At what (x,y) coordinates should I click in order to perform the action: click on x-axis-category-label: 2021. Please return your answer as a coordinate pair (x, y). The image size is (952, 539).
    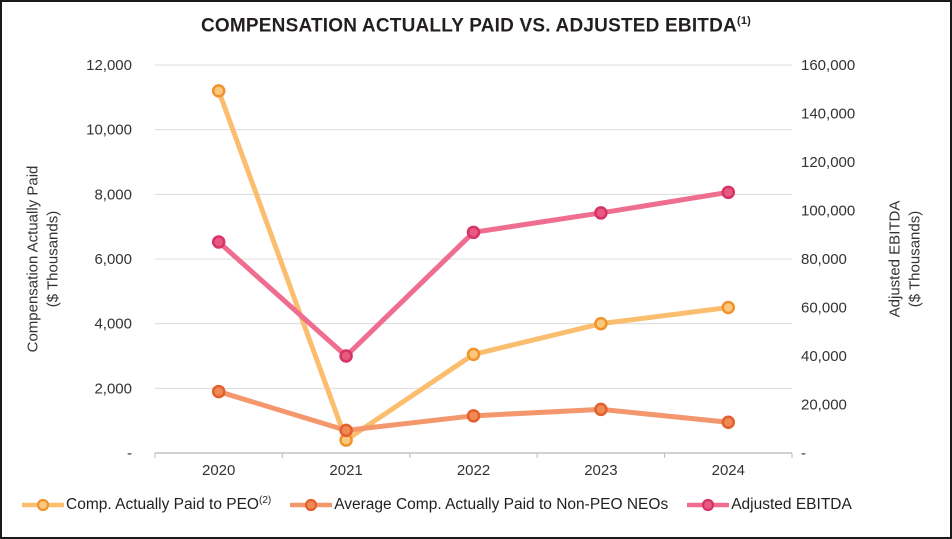
    Looking at the image, I should click on (345, 470).